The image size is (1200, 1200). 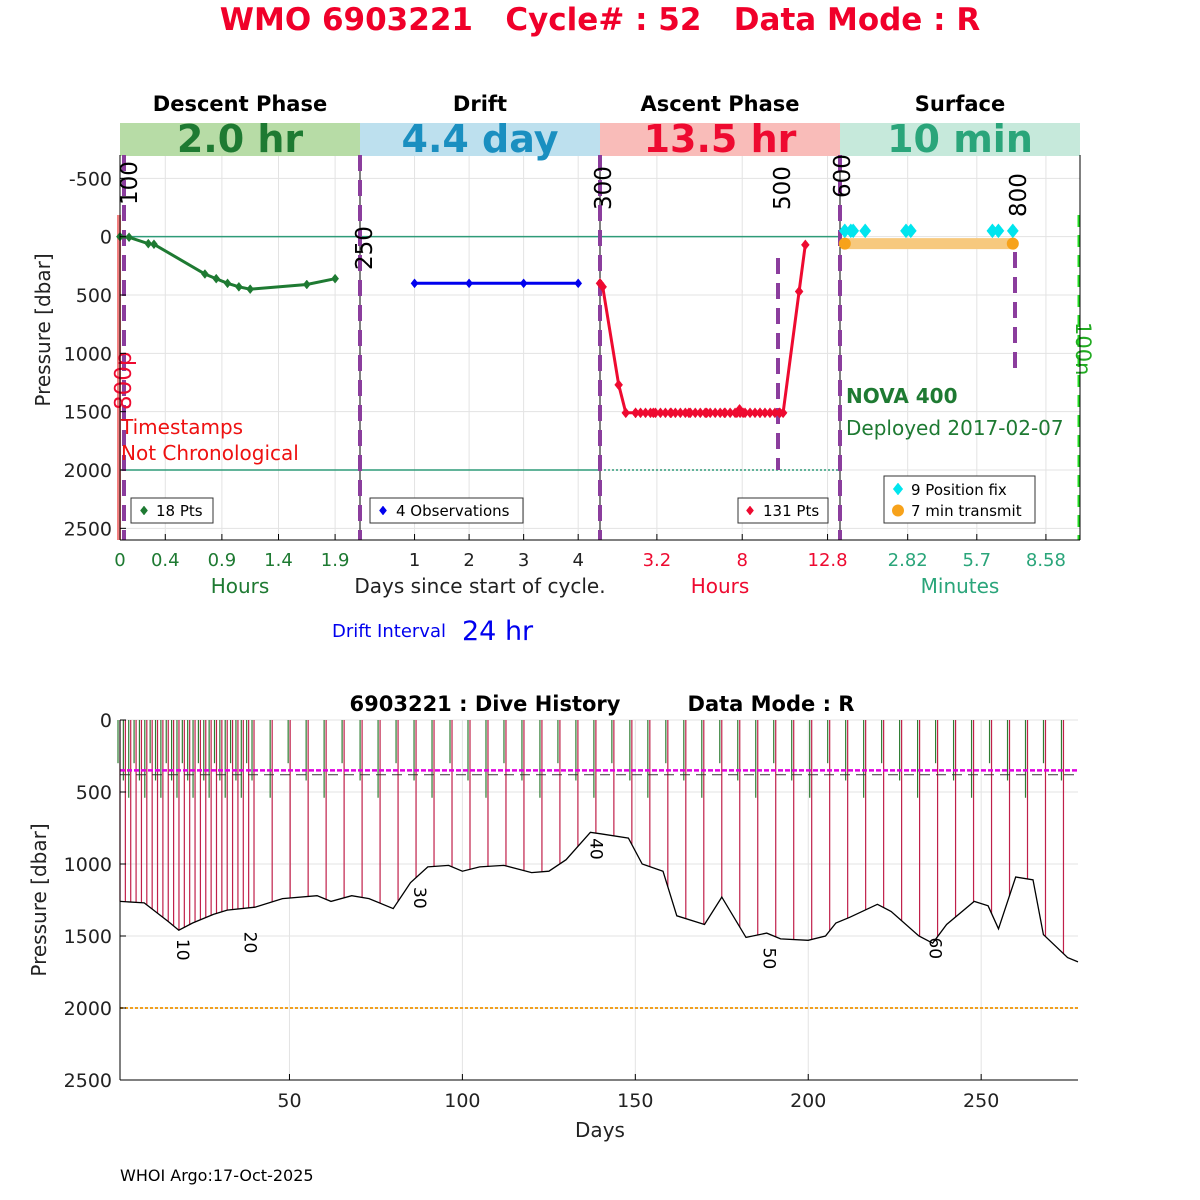 I want to click on drift-interval-value: 24 hr, so click(x=498, y=631).